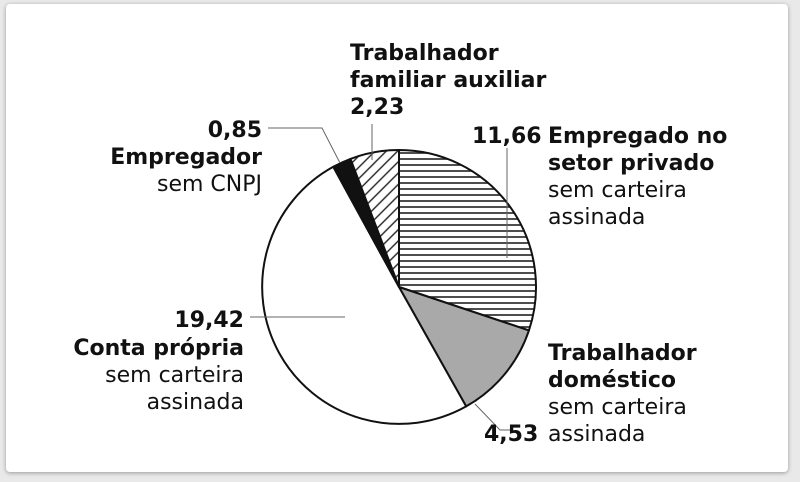 Image resolution: width=800 pixels, height=482 pixels. I want to click on sublabel-domestico-line2: assinada, so click(596, 434).